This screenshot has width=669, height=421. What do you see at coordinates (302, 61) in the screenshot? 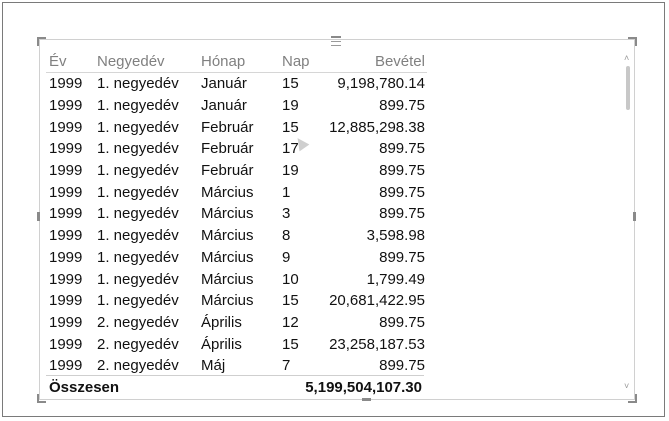
I see `column-header-nap: Nap` at bounding box center [302, 61].